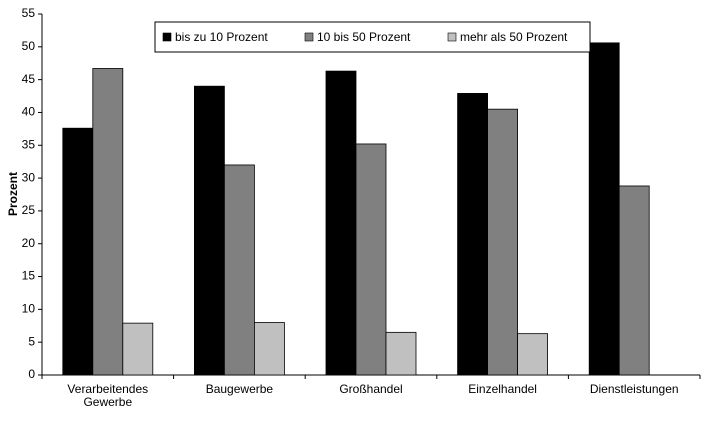  Describe the element at coordinates (634, 389) in the screenshot. I see `x-tick-label: Dienstleistungen` at that location.